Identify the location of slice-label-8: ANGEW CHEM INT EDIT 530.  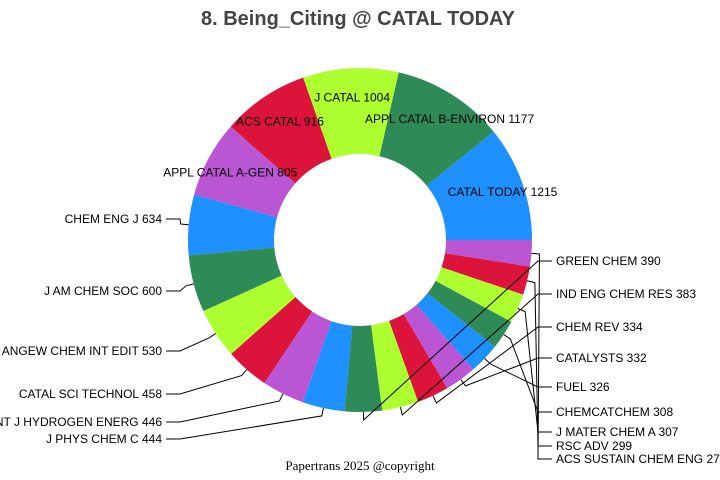
(82, 351).